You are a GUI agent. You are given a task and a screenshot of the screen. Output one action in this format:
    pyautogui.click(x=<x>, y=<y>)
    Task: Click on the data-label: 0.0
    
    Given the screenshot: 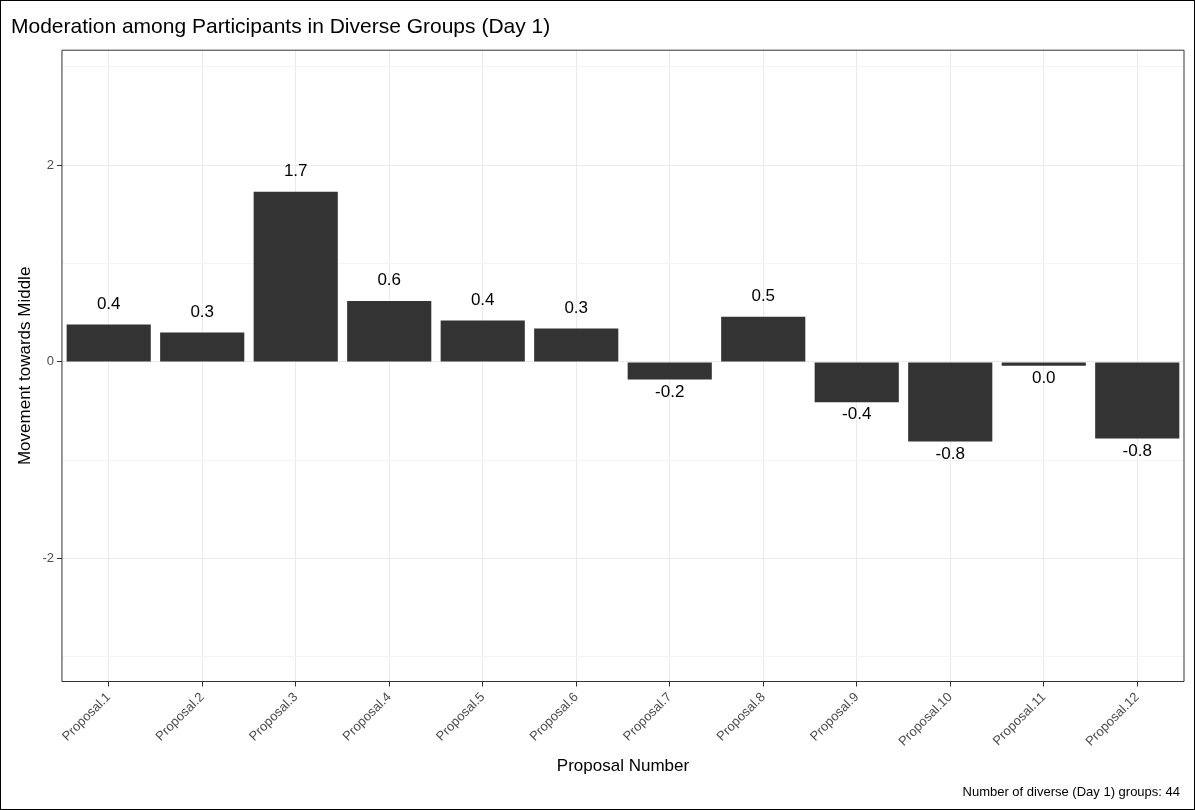 What is the action you would take?
    pyautogui.click(x=1043, y=378)
    